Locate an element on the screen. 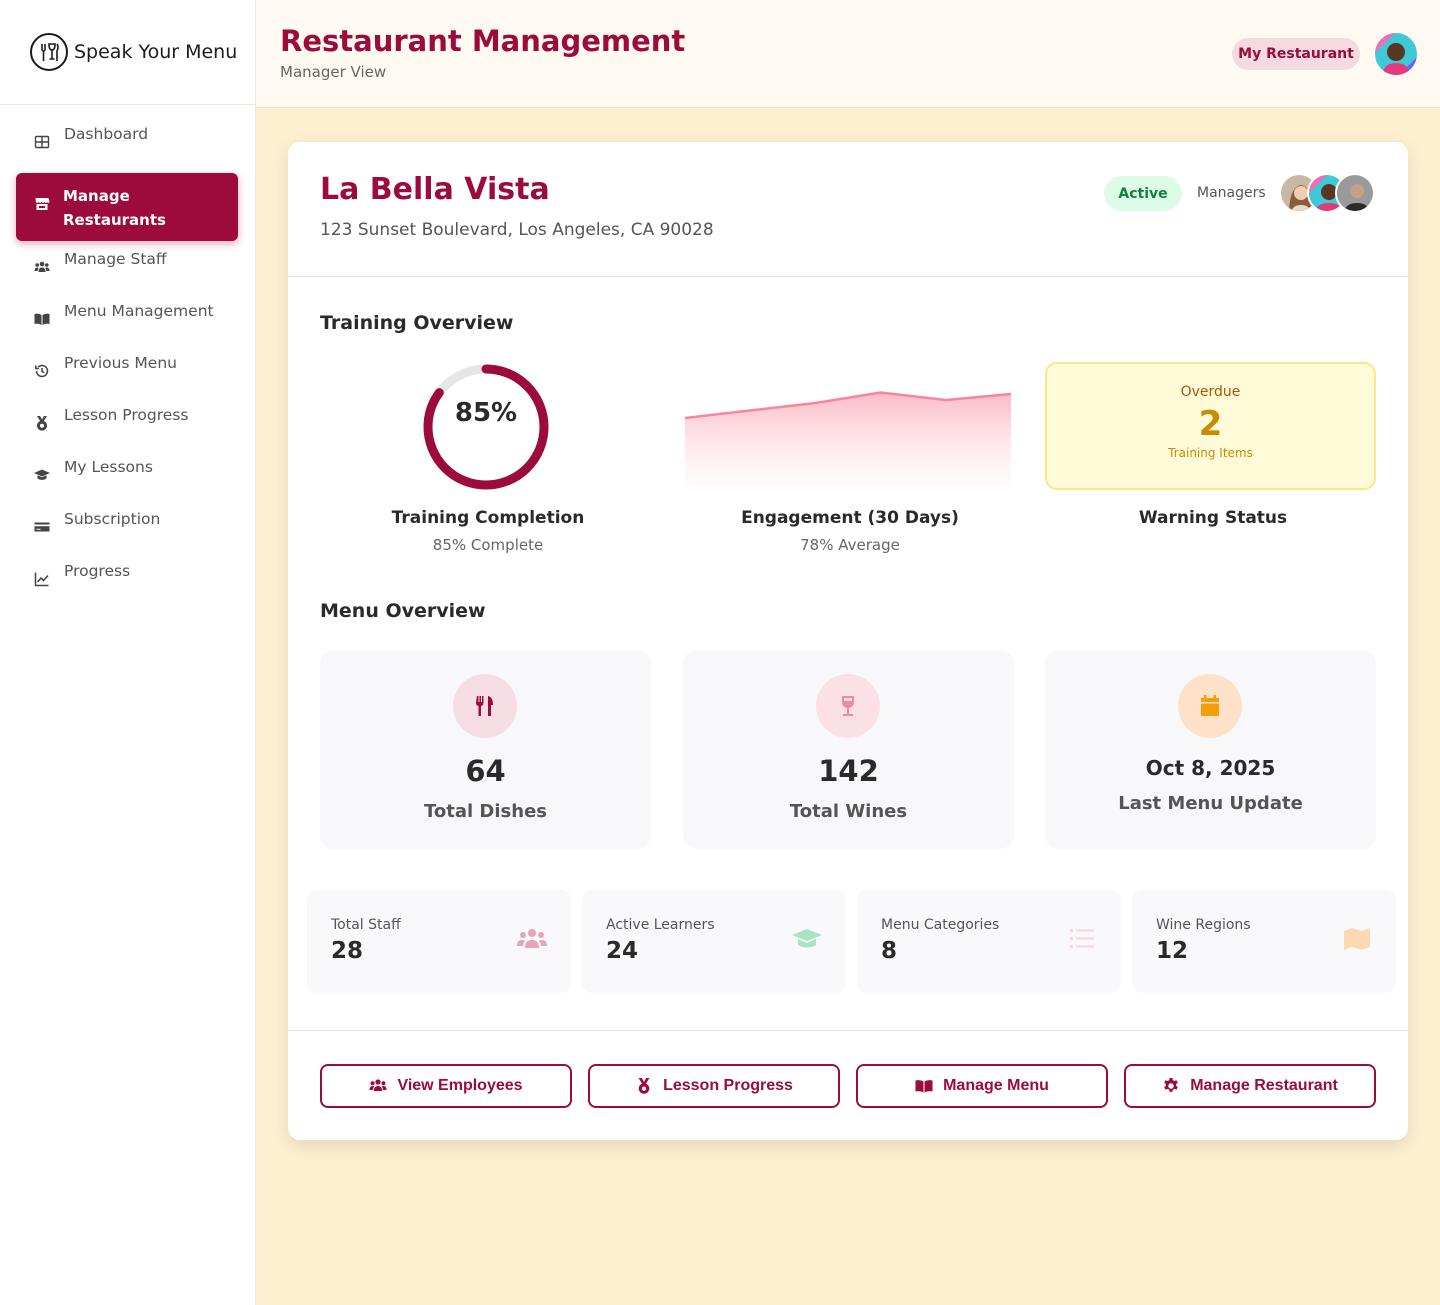 The width and height of the screenshot is (1440, 1305). manage-restaurant-label: Manage Restaurant is located at coordinates (1264, 1085).